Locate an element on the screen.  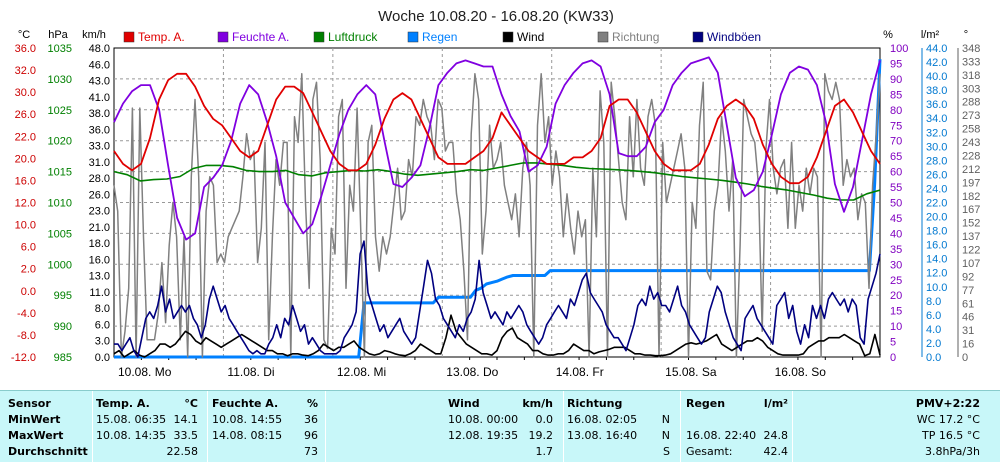
humidity-tick-label: 15 is located at coordinates (896, 312).